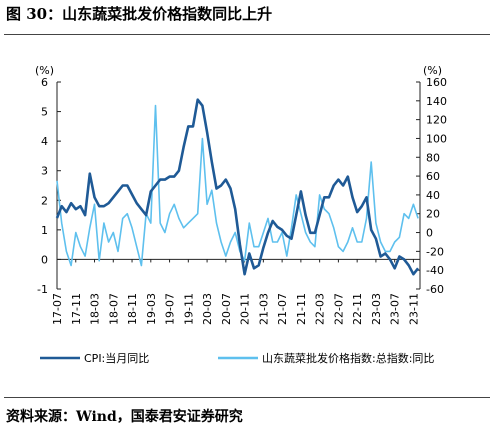 The height and width of the screenshot is (446, 494). What do you see at coordinates (433, 214) in the screenshot?
I see `y-right-tick-label: 20` at bounding box center [433, 214].